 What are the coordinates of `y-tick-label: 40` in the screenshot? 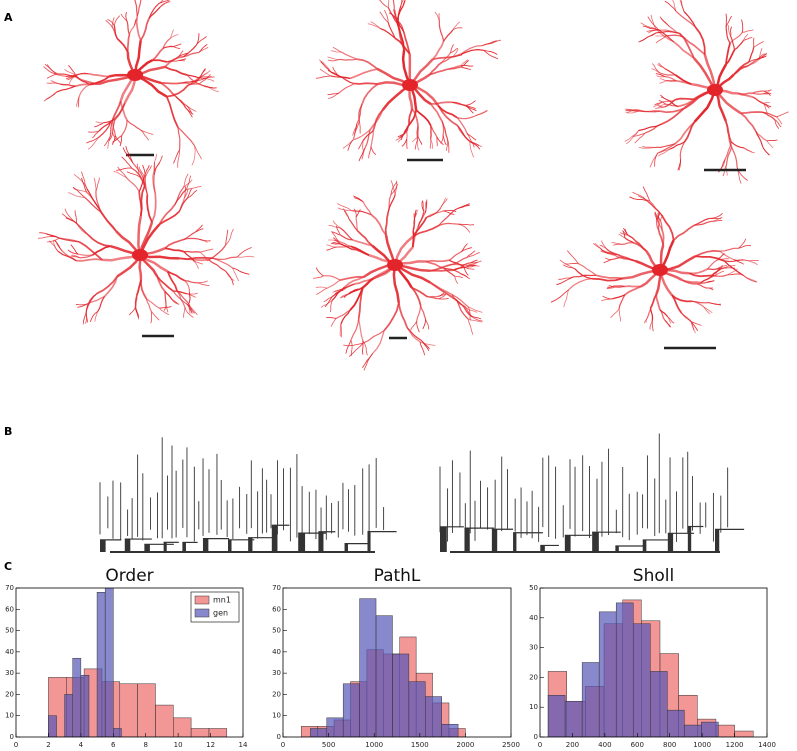 It's located at (276, 652).